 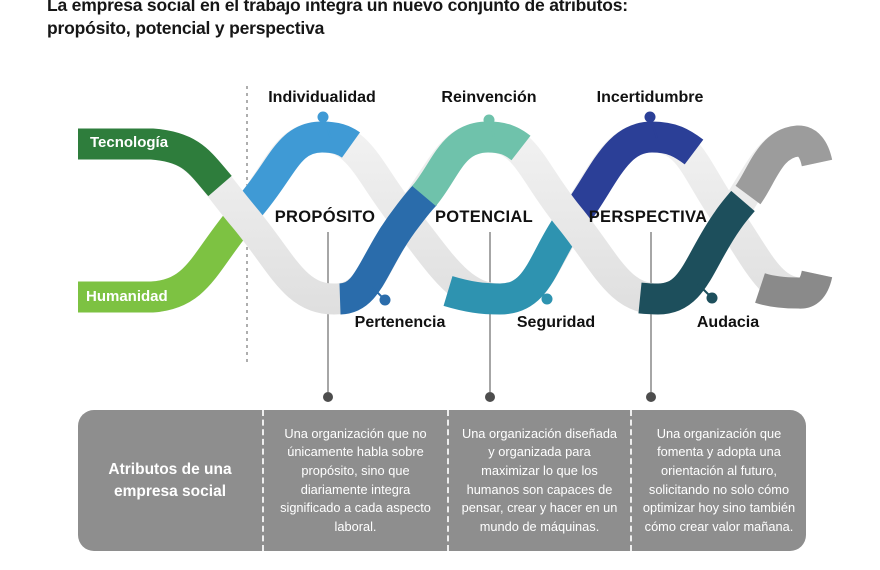 I want to click on top-label-reinvencion: Reinvención, so click(x=489, y=97).